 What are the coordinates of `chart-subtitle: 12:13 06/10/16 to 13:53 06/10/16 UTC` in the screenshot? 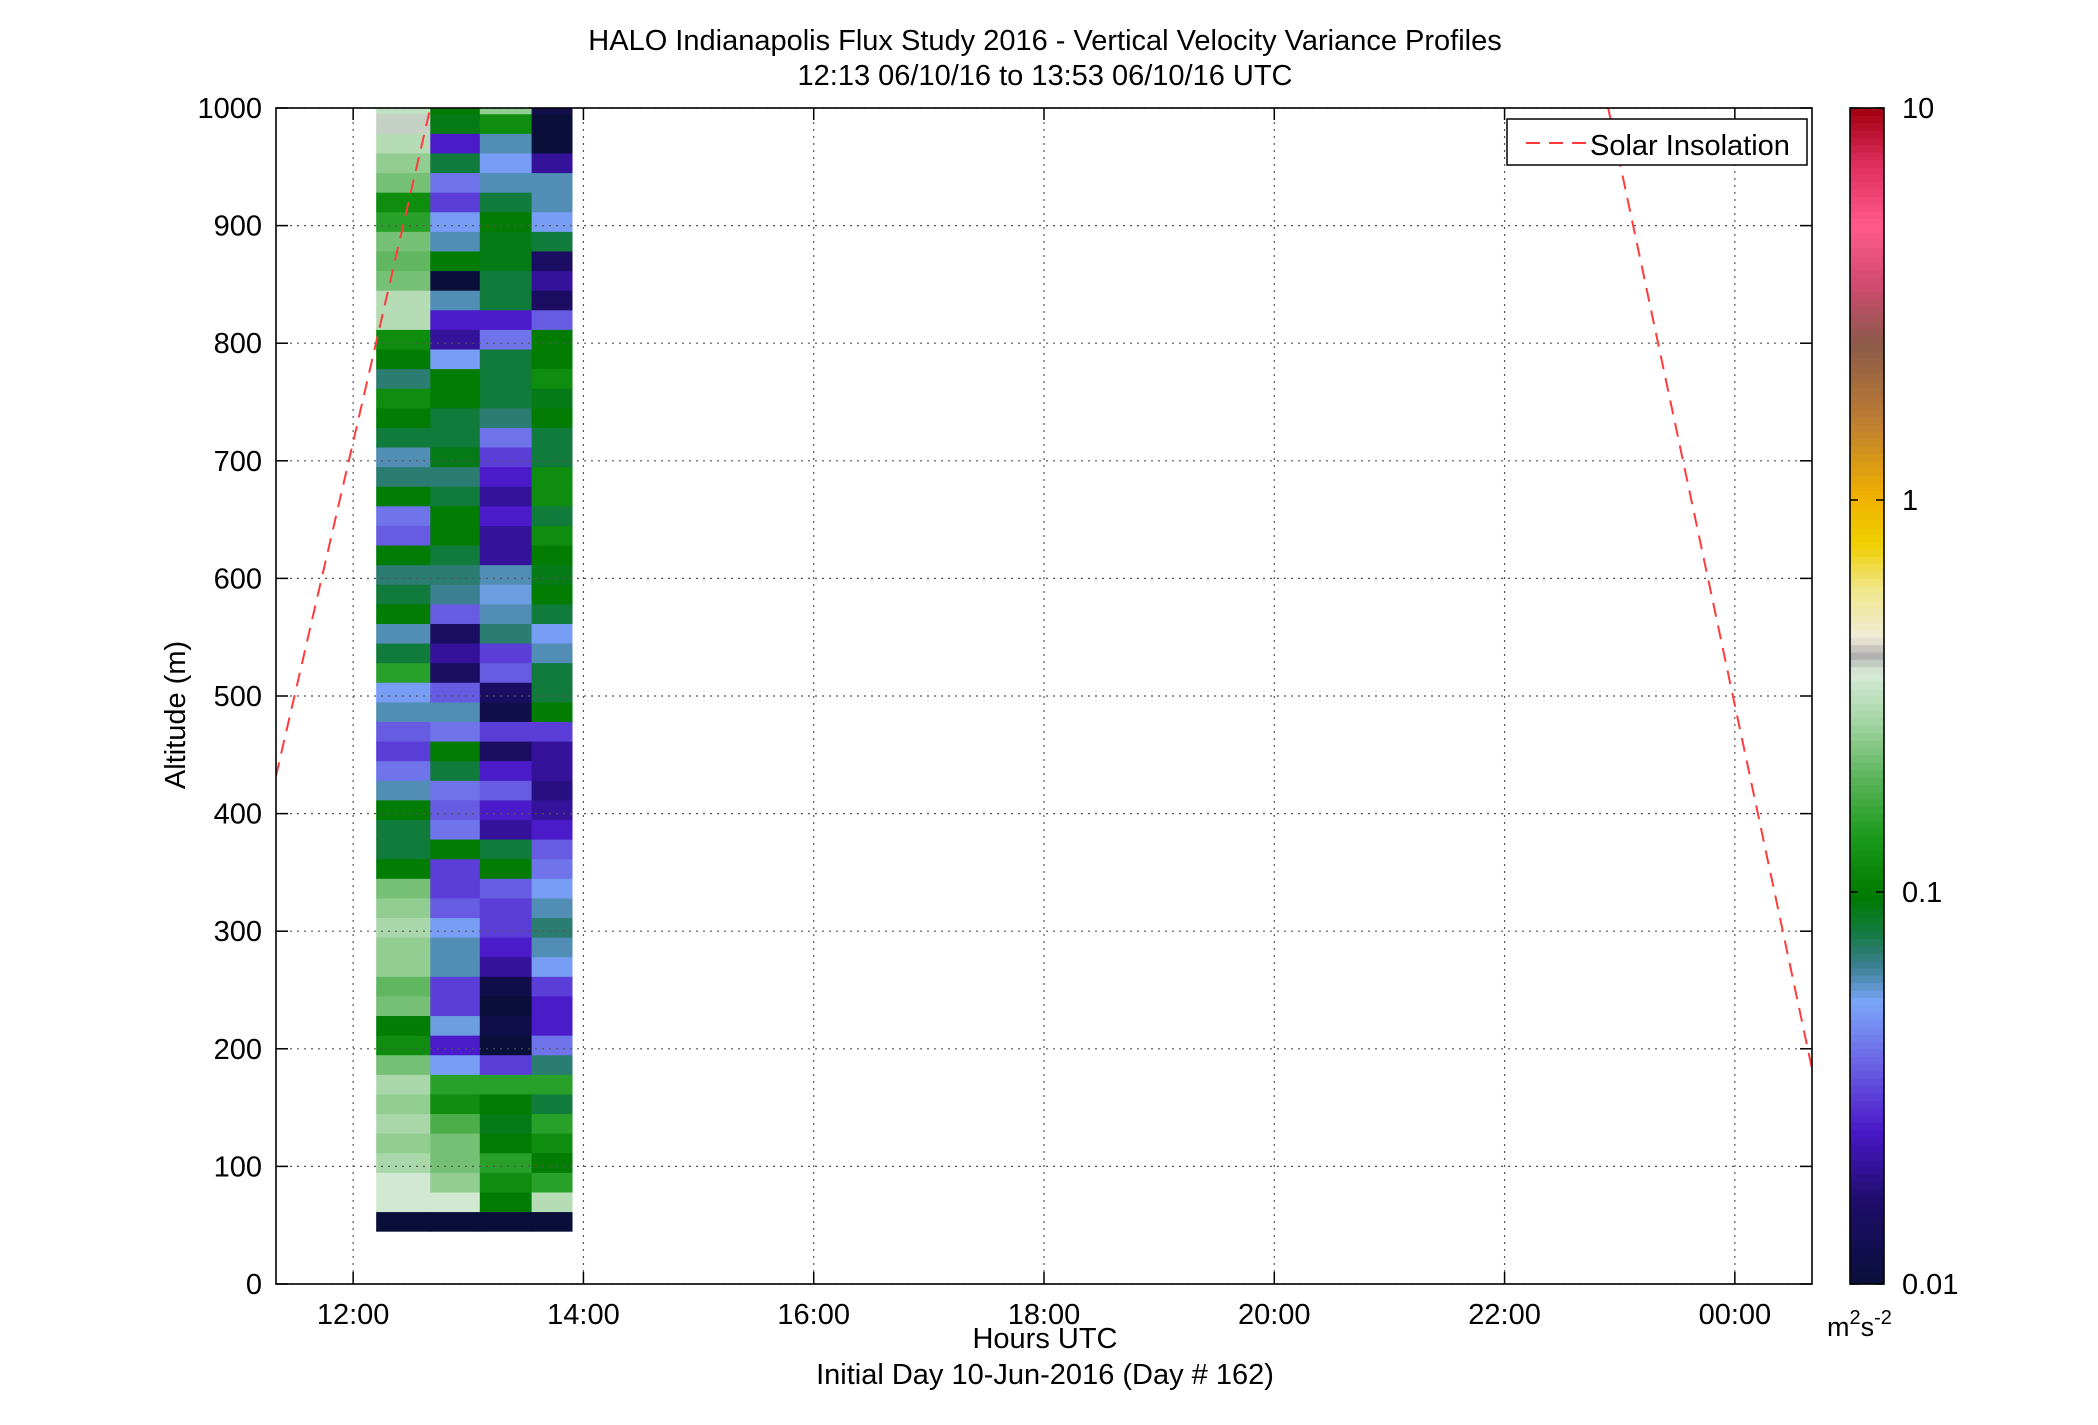 It's located at (1045, 76).